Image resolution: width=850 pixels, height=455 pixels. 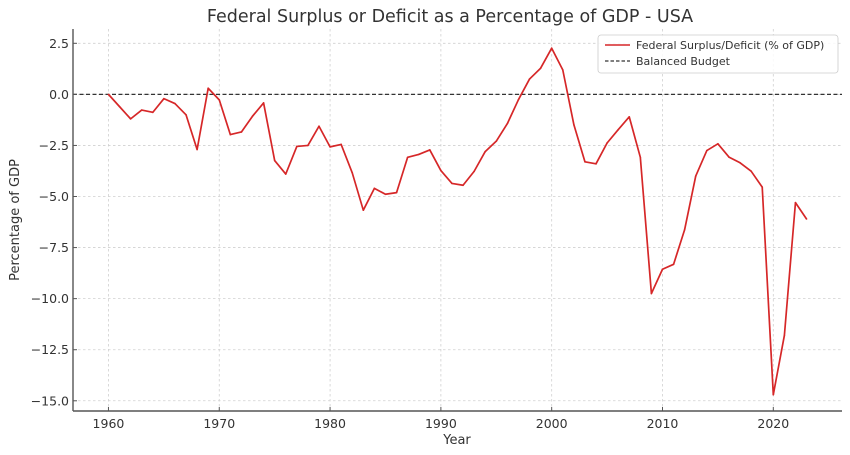 I want to click on data-point-1981, so click(x=341, y=144).